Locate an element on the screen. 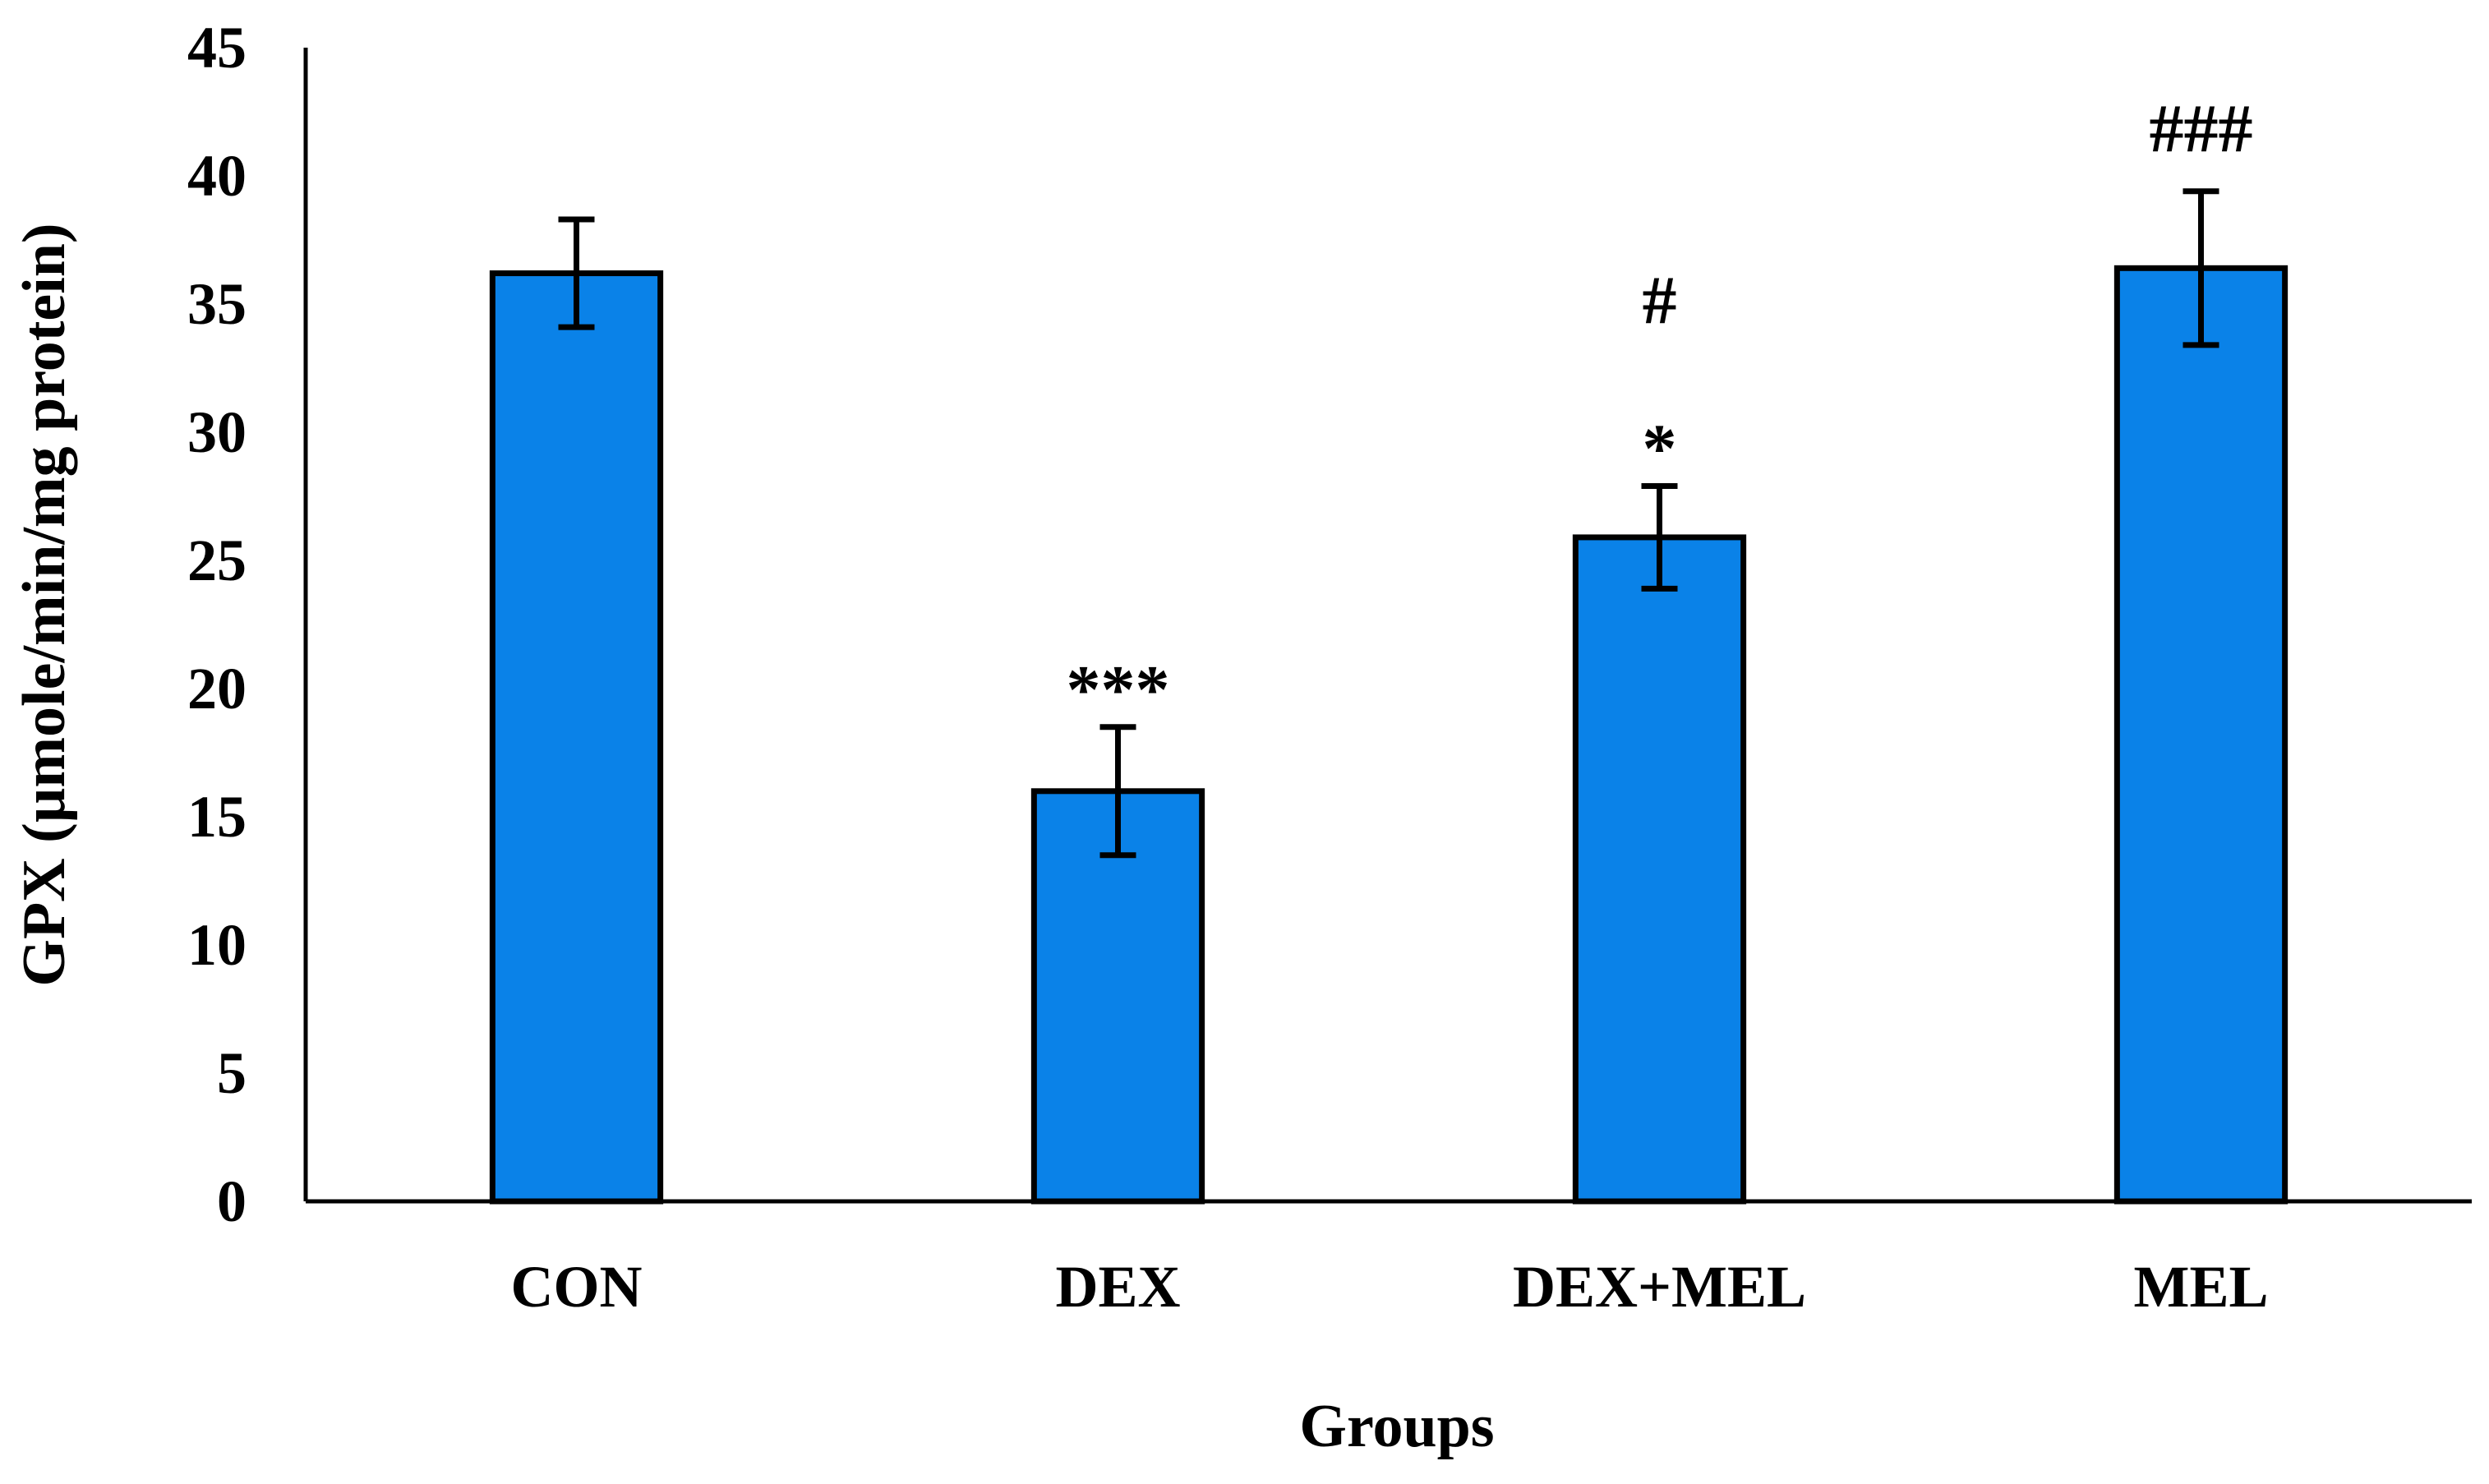 The width and height of the screenshot is (2489, 1484). y-tick-label: 15 is located at coordinates (217, 817).